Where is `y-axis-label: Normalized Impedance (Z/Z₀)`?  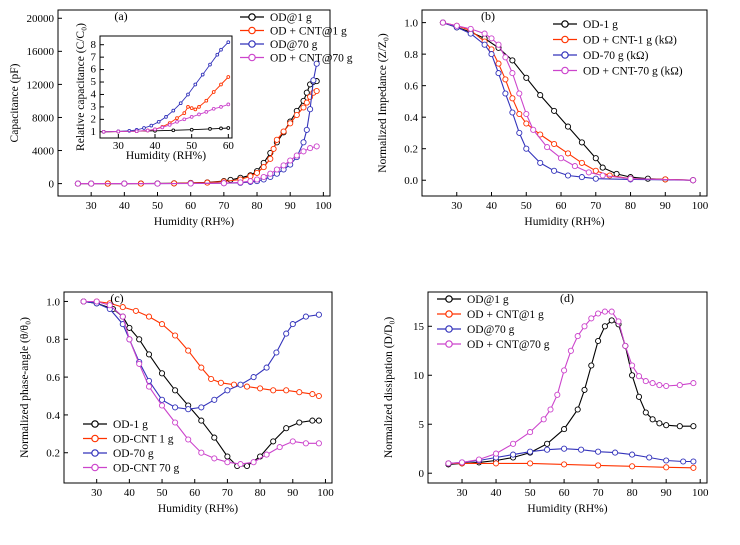
y-axis-label: Normalized Impedance (Z/Z₀) is located at coordinates (383, 103).